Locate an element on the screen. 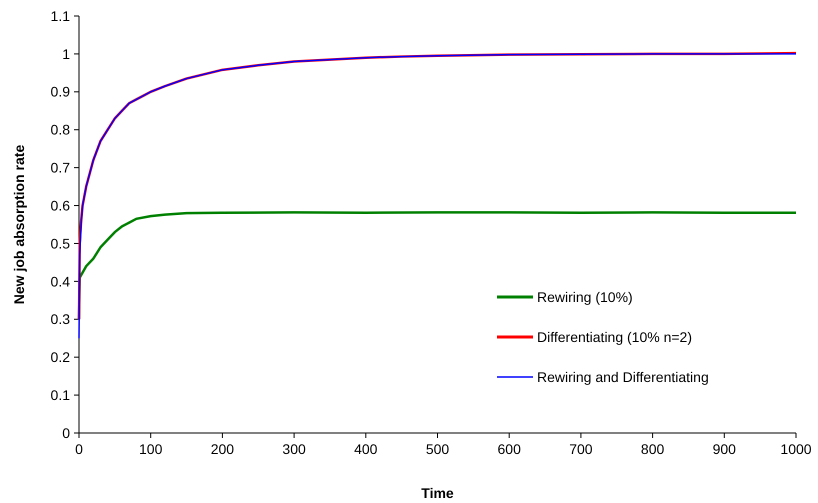  x-tick-label: 500 is located at coordinates (438, 449).